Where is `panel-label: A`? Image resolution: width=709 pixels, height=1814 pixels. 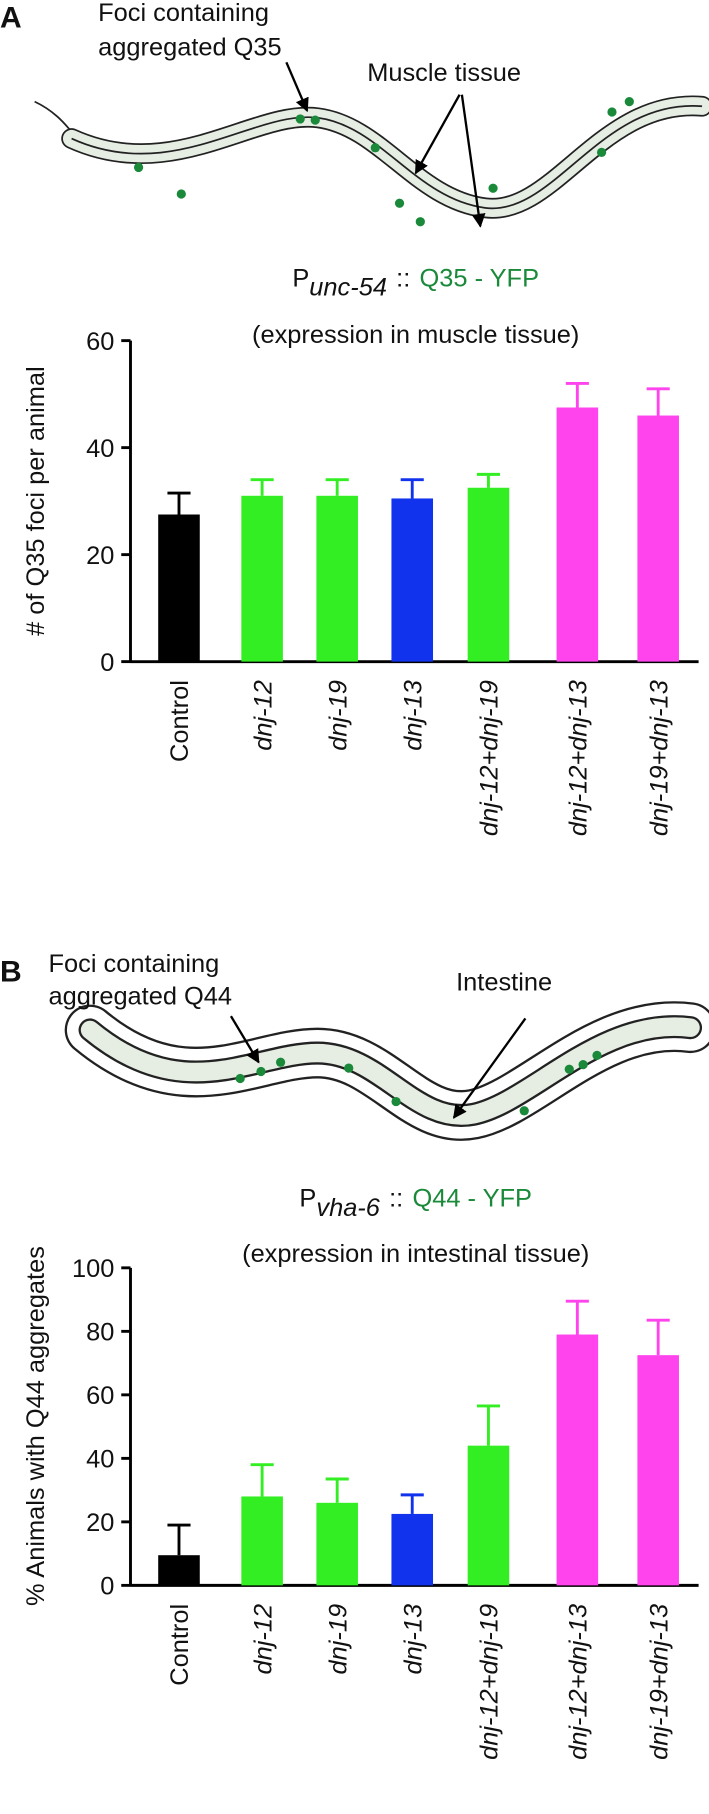
panel-label: A is located at coordinates (11, 18).